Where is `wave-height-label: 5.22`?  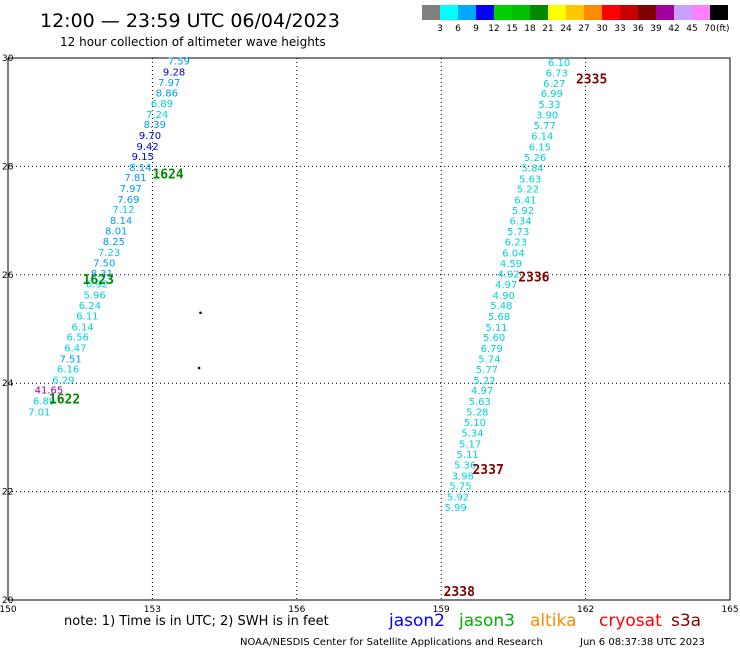 wave-height-label: 5.22 is located at coordinates (484, 381).